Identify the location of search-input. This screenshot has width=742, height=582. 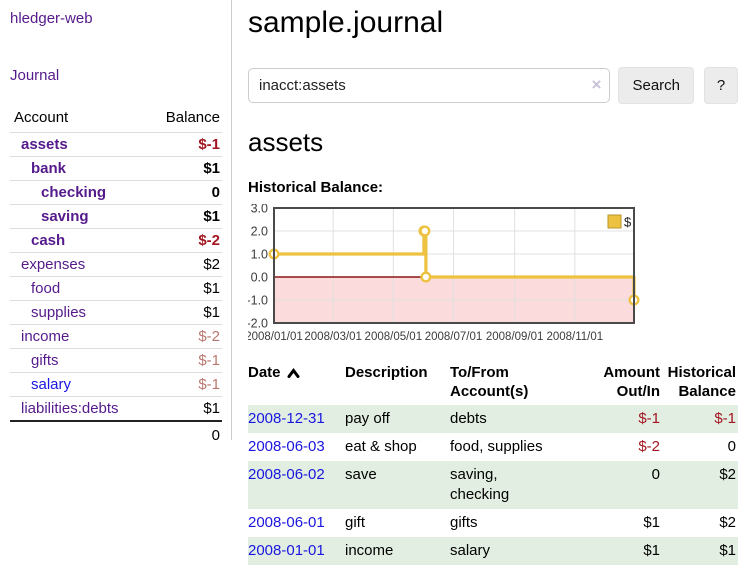
(429, 85).